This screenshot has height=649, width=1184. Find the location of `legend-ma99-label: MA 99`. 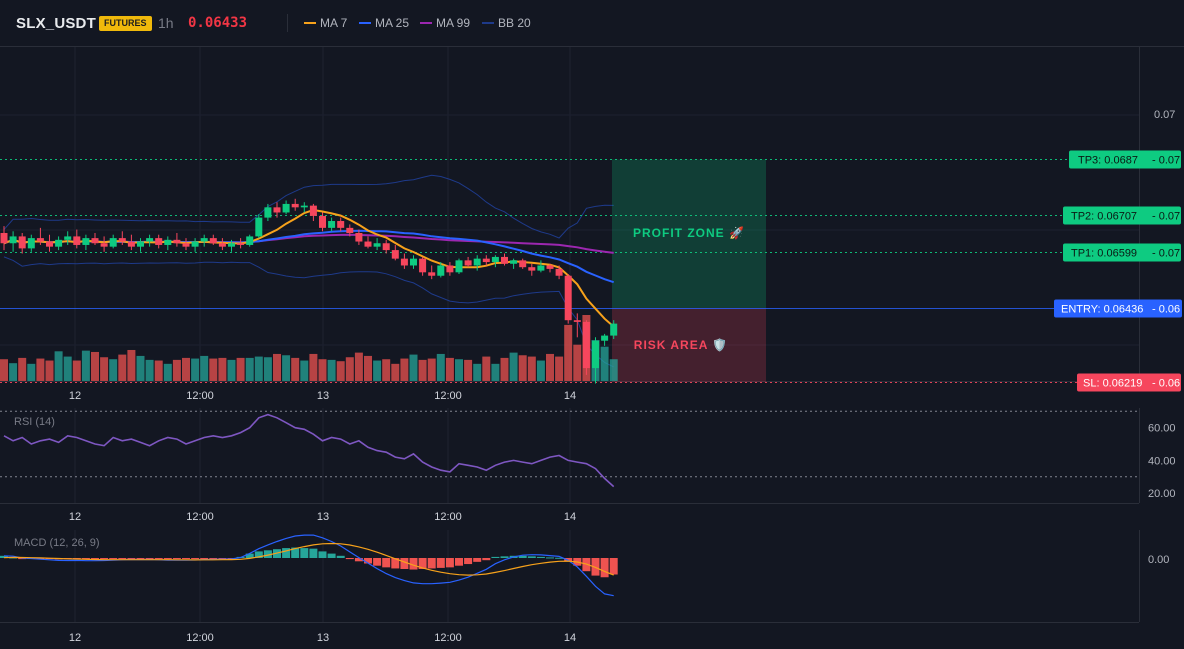

legend-ma99-label: MA 99 is located at coordinates (453, 23).